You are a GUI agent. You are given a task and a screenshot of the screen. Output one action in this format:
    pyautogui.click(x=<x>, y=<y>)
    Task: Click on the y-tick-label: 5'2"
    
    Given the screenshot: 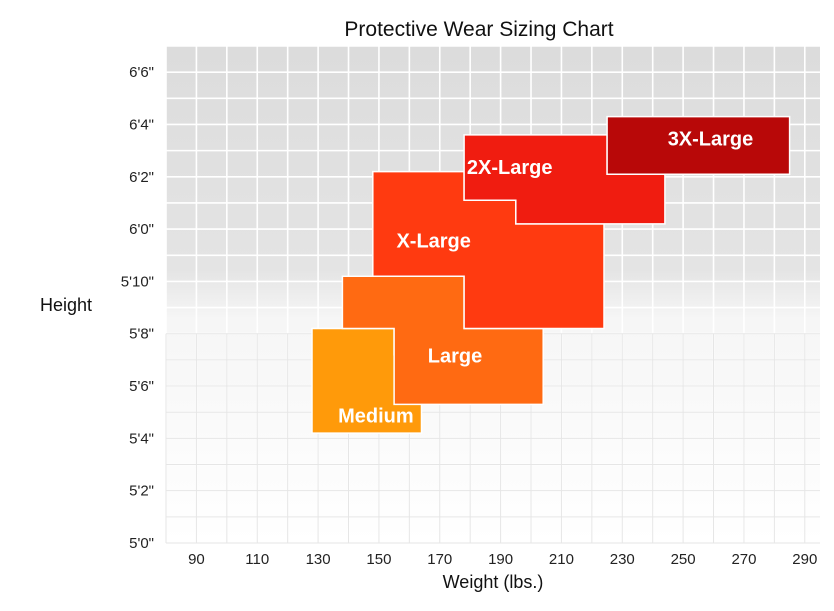 What is the action you would take?
    pyautogui.click(x=141, y=491)
    